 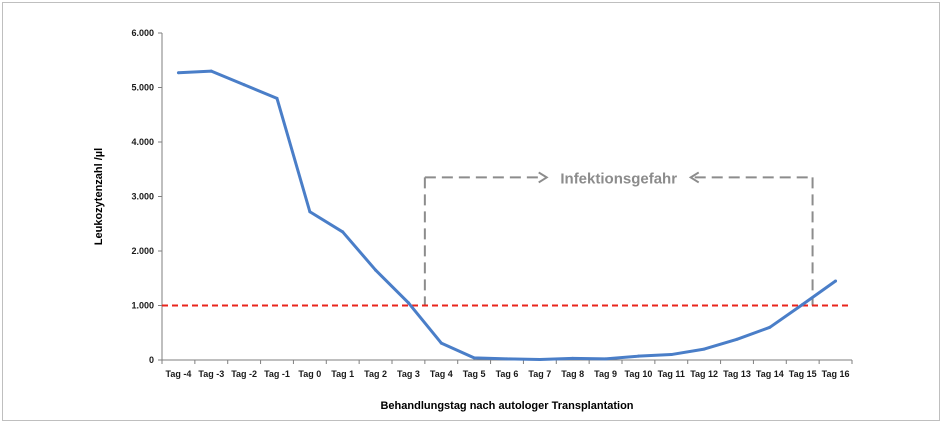 I want to click on x-tick-label: Tag 5, so click(x=474, y=374).